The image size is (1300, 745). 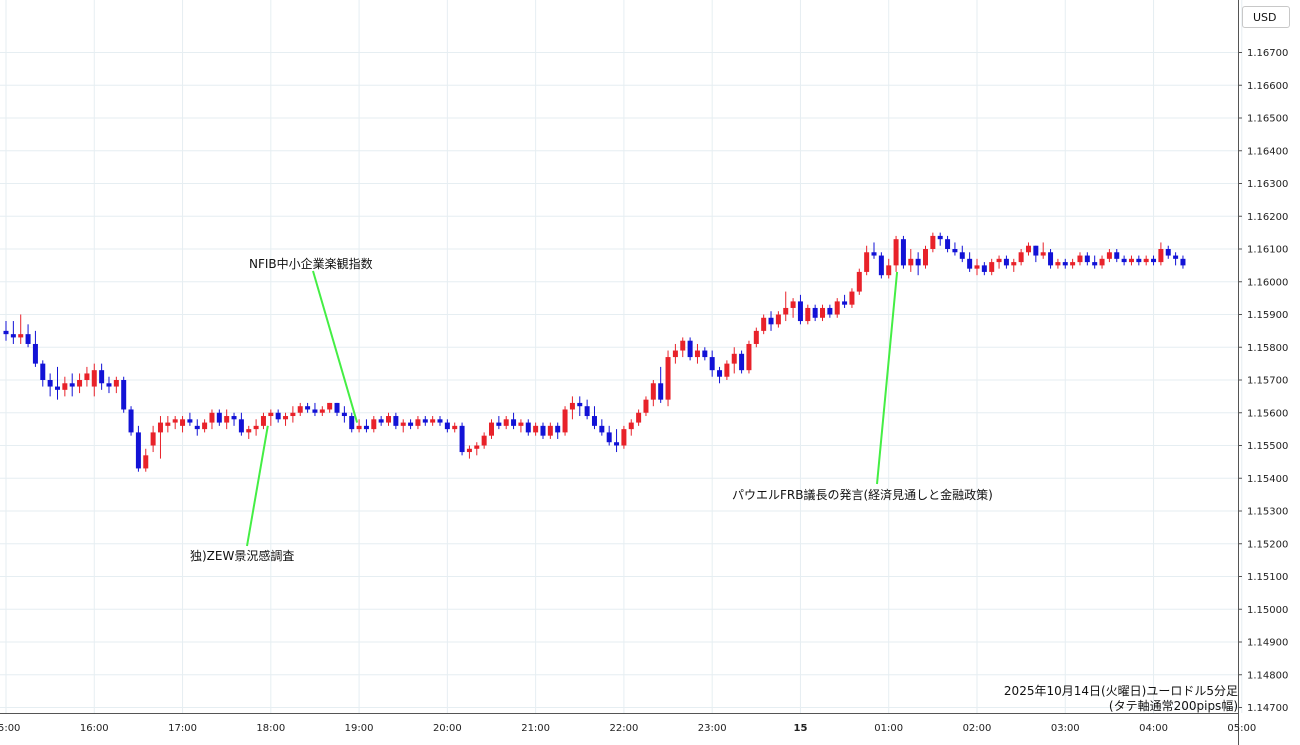 What do you see at coordinates (447, 728) in the screenshot?
I see `x-tick-label: 20:00` at bounding box center [447, 728].